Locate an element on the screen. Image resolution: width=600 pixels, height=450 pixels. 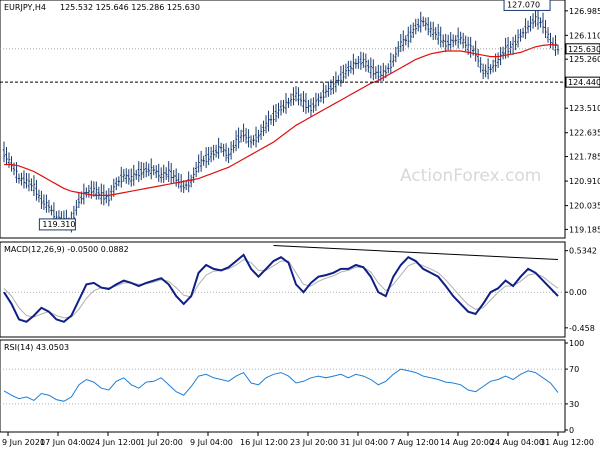
price-tick-label: 120.035 is located at coordinates (584, 206).